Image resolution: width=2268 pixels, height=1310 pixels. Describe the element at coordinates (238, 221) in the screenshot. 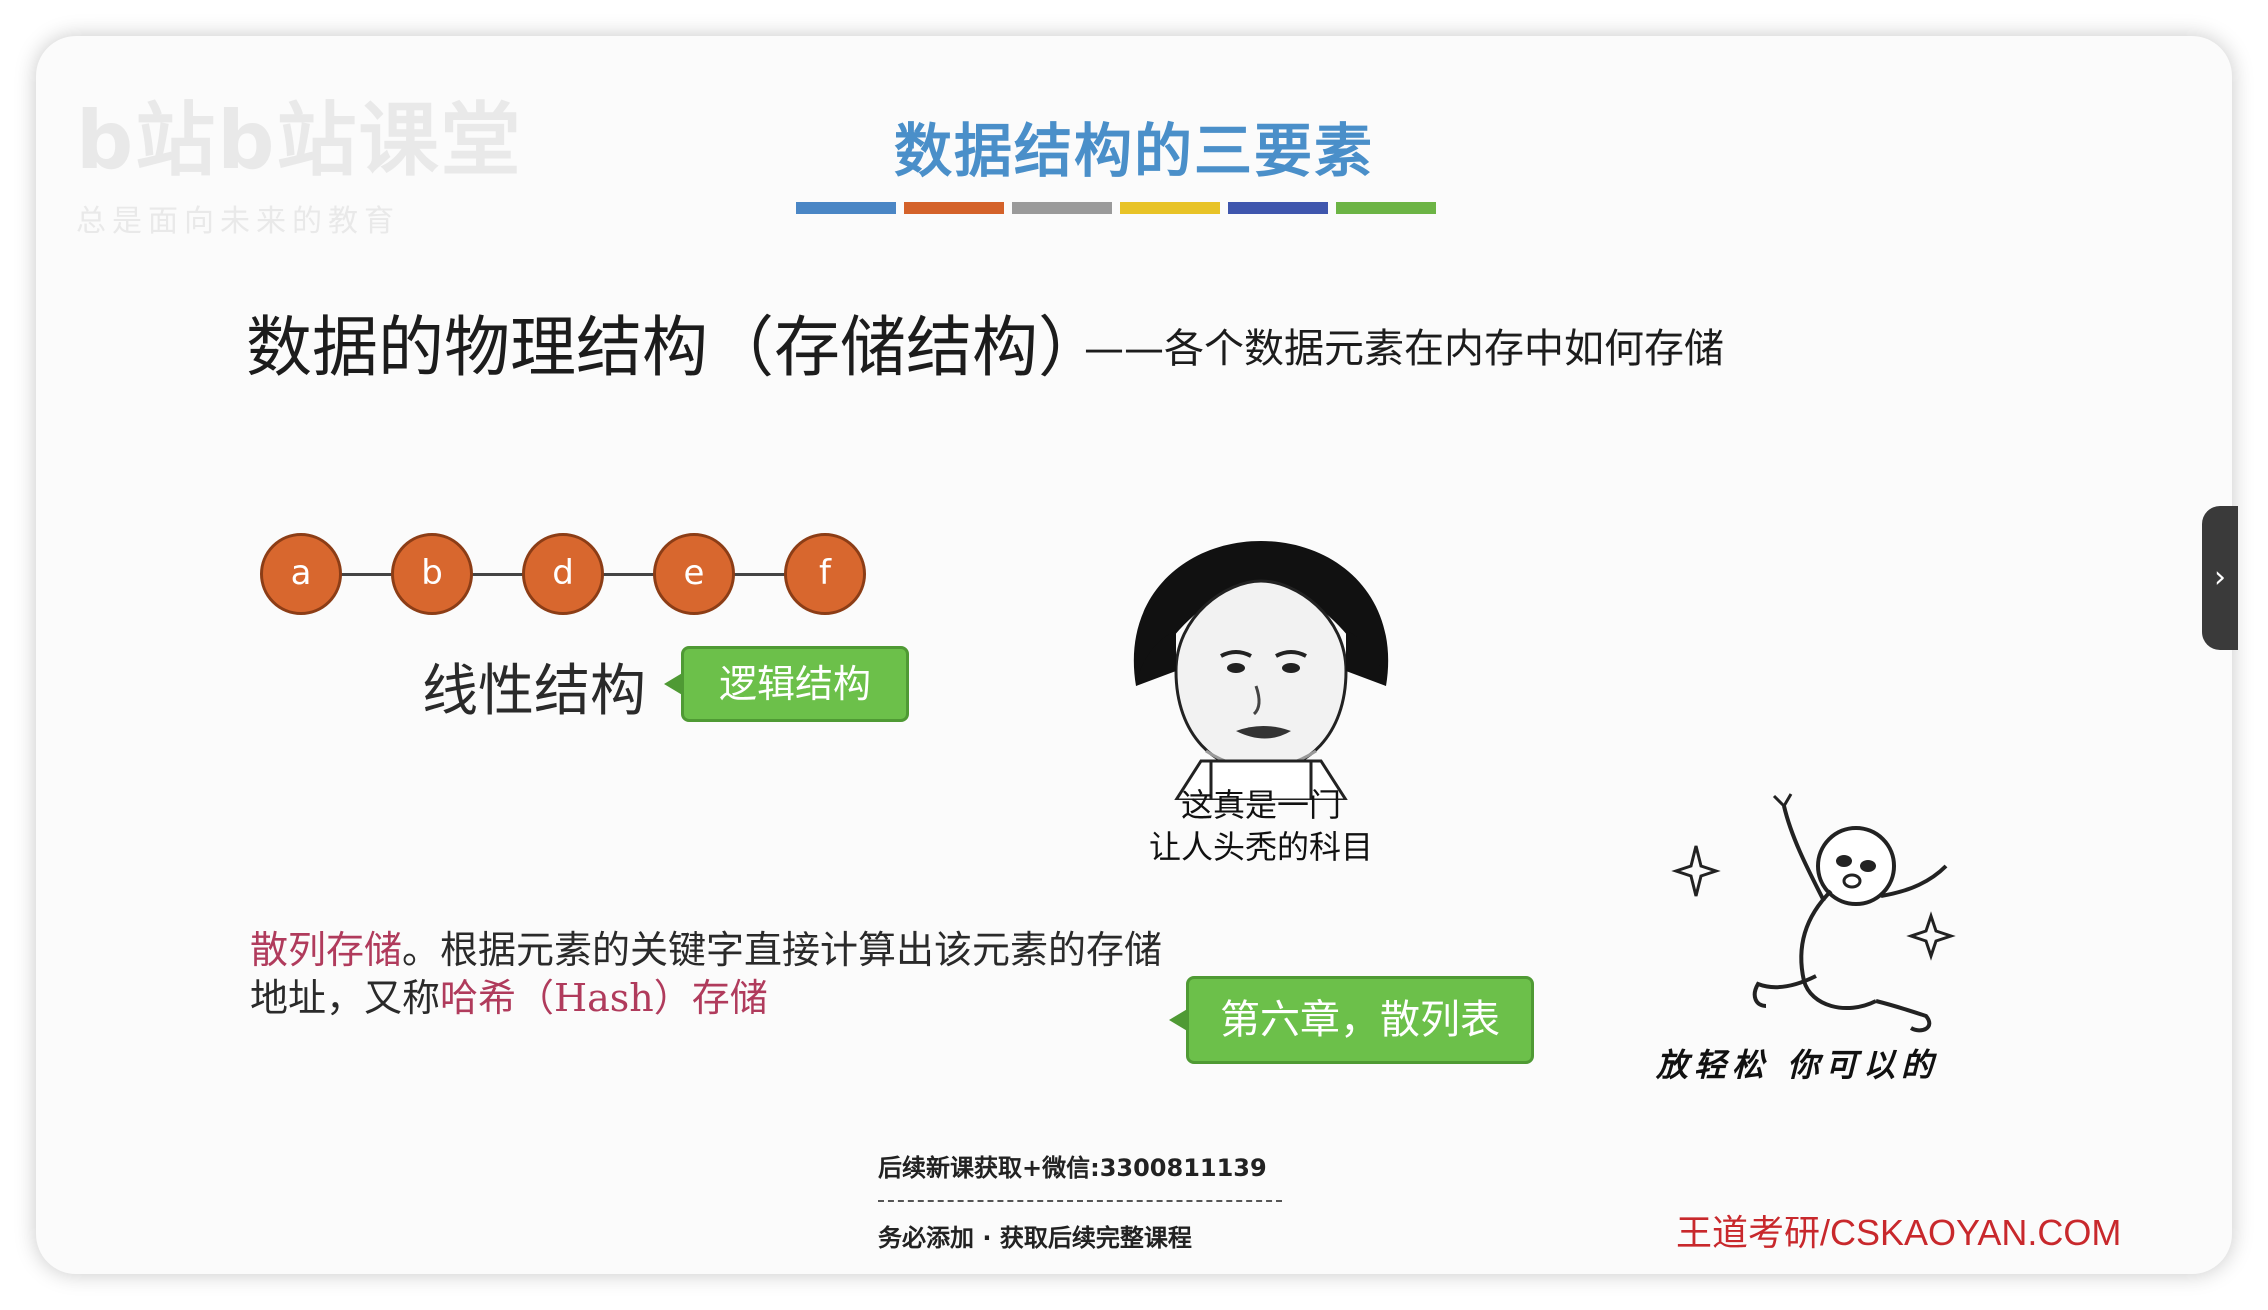

I see `watermark-line2: 总是面向未来的教育` at that location.